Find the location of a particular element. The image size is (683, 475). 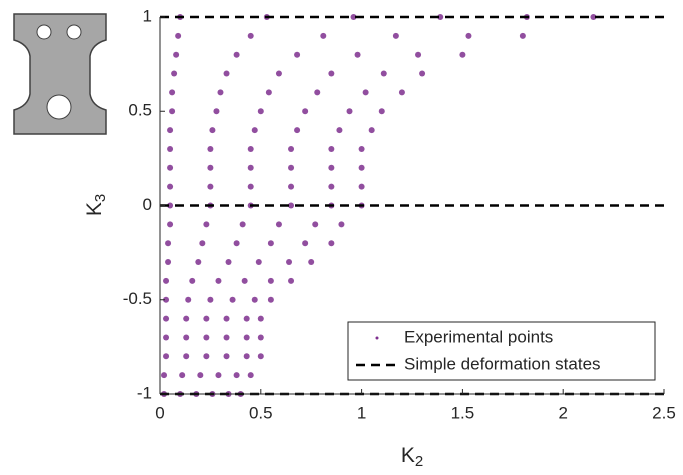

x-tick-label: 0.5 is located at coordinates (261, 412).